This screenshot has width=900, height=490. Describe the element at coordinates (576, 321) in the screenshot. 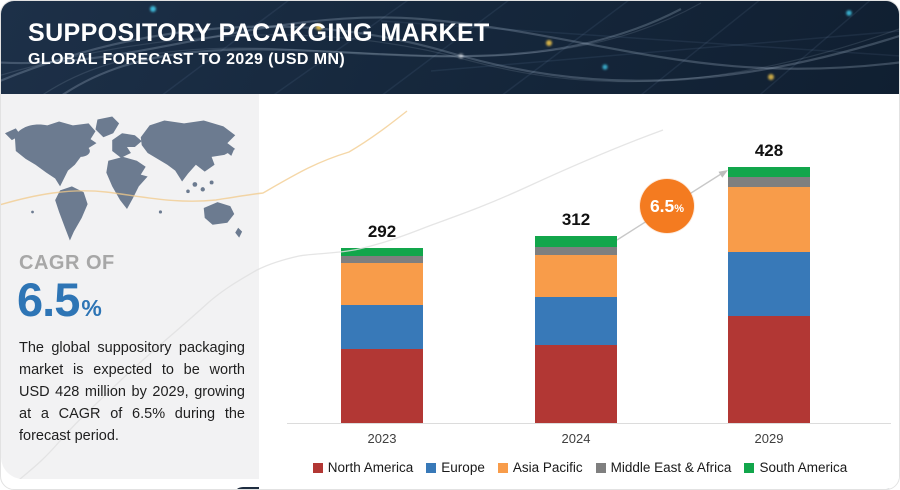

I see `bar-segment-europe-2024` at that location.